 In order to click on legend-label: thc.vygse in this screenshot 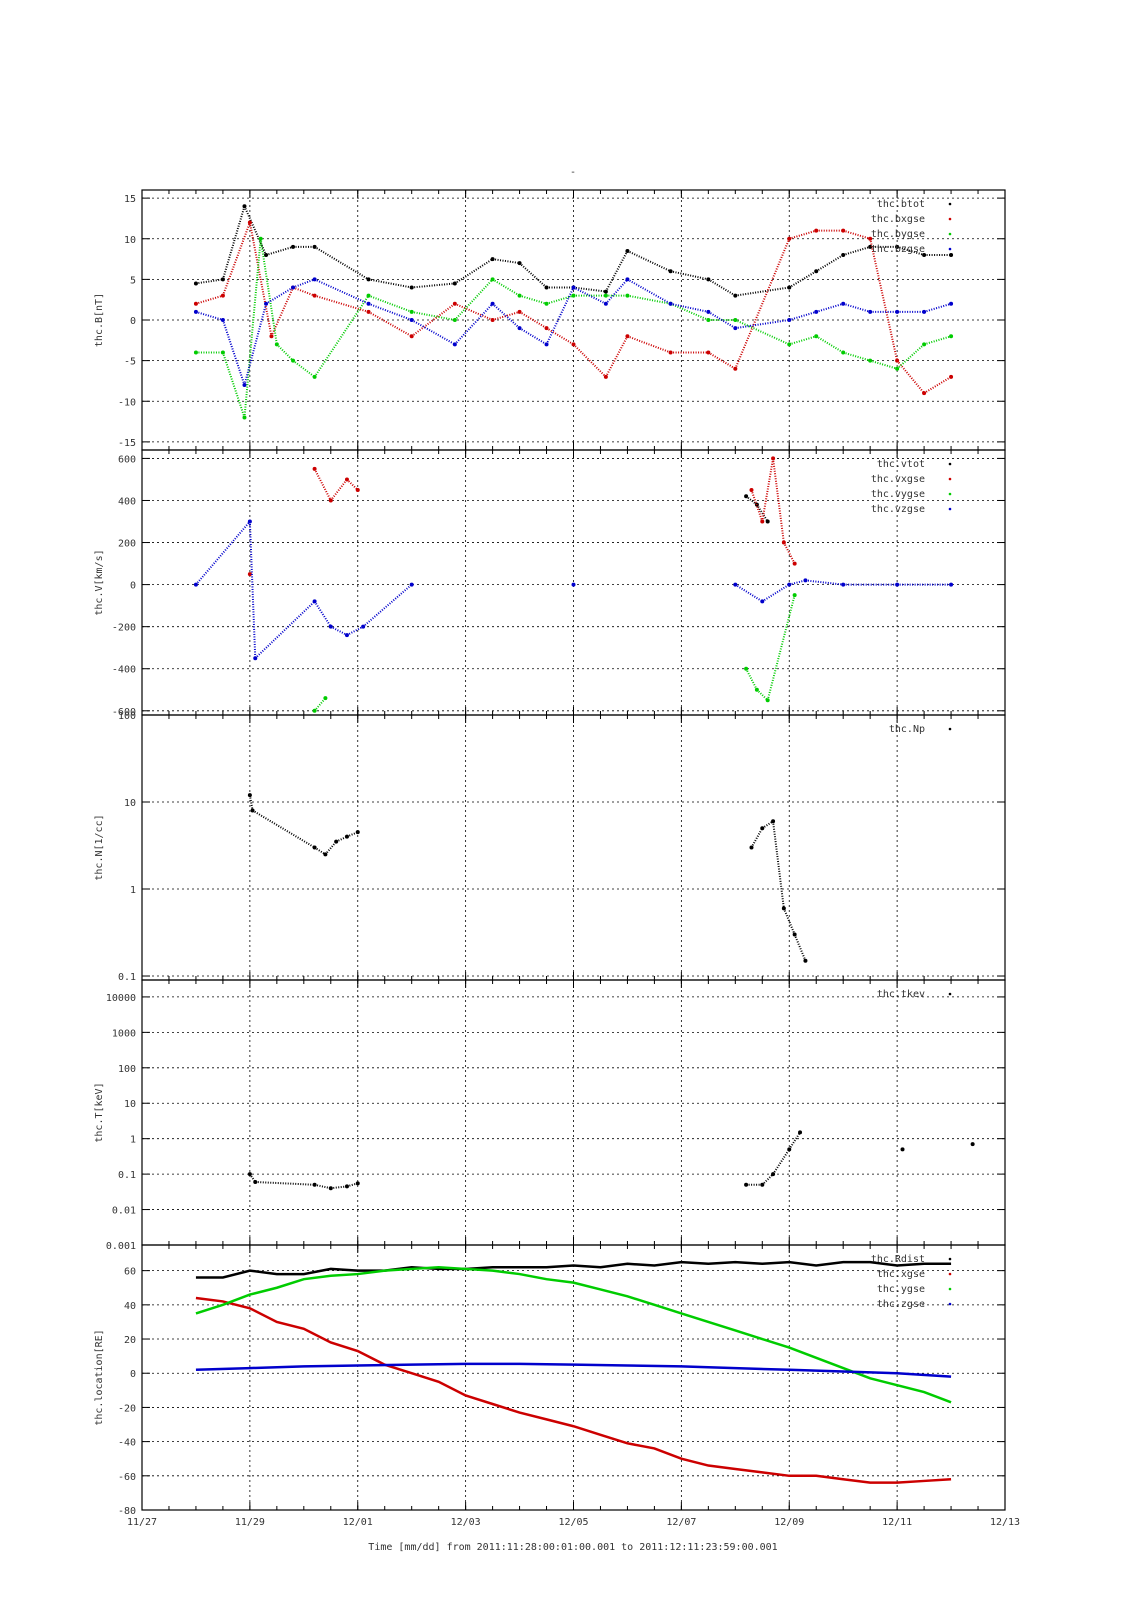, I will do `click(898, 494)`.